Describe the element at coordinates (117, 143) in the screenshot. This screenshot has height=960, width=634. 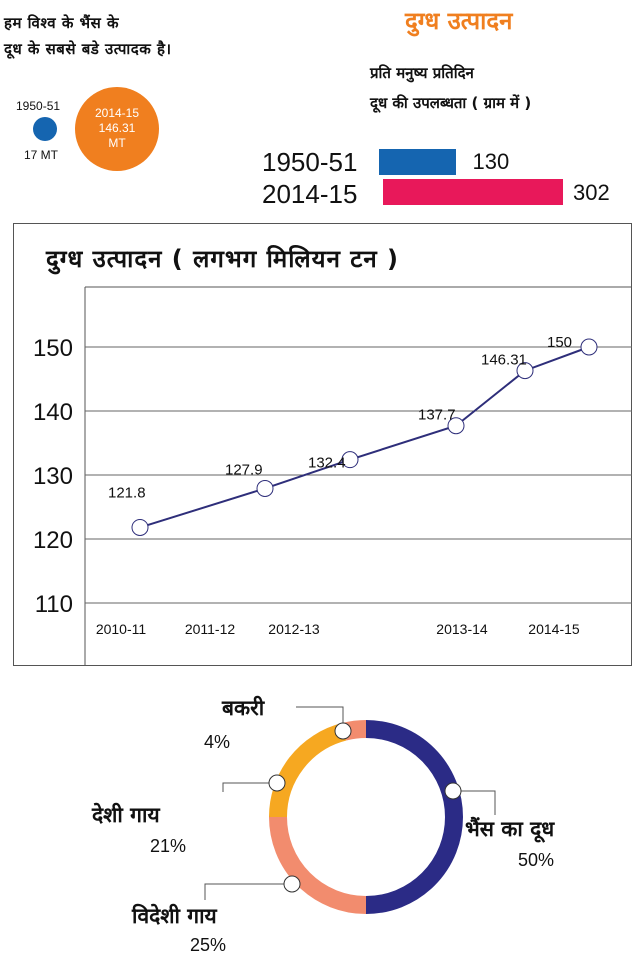
I see `bubble-large-unit: MT` at that location.